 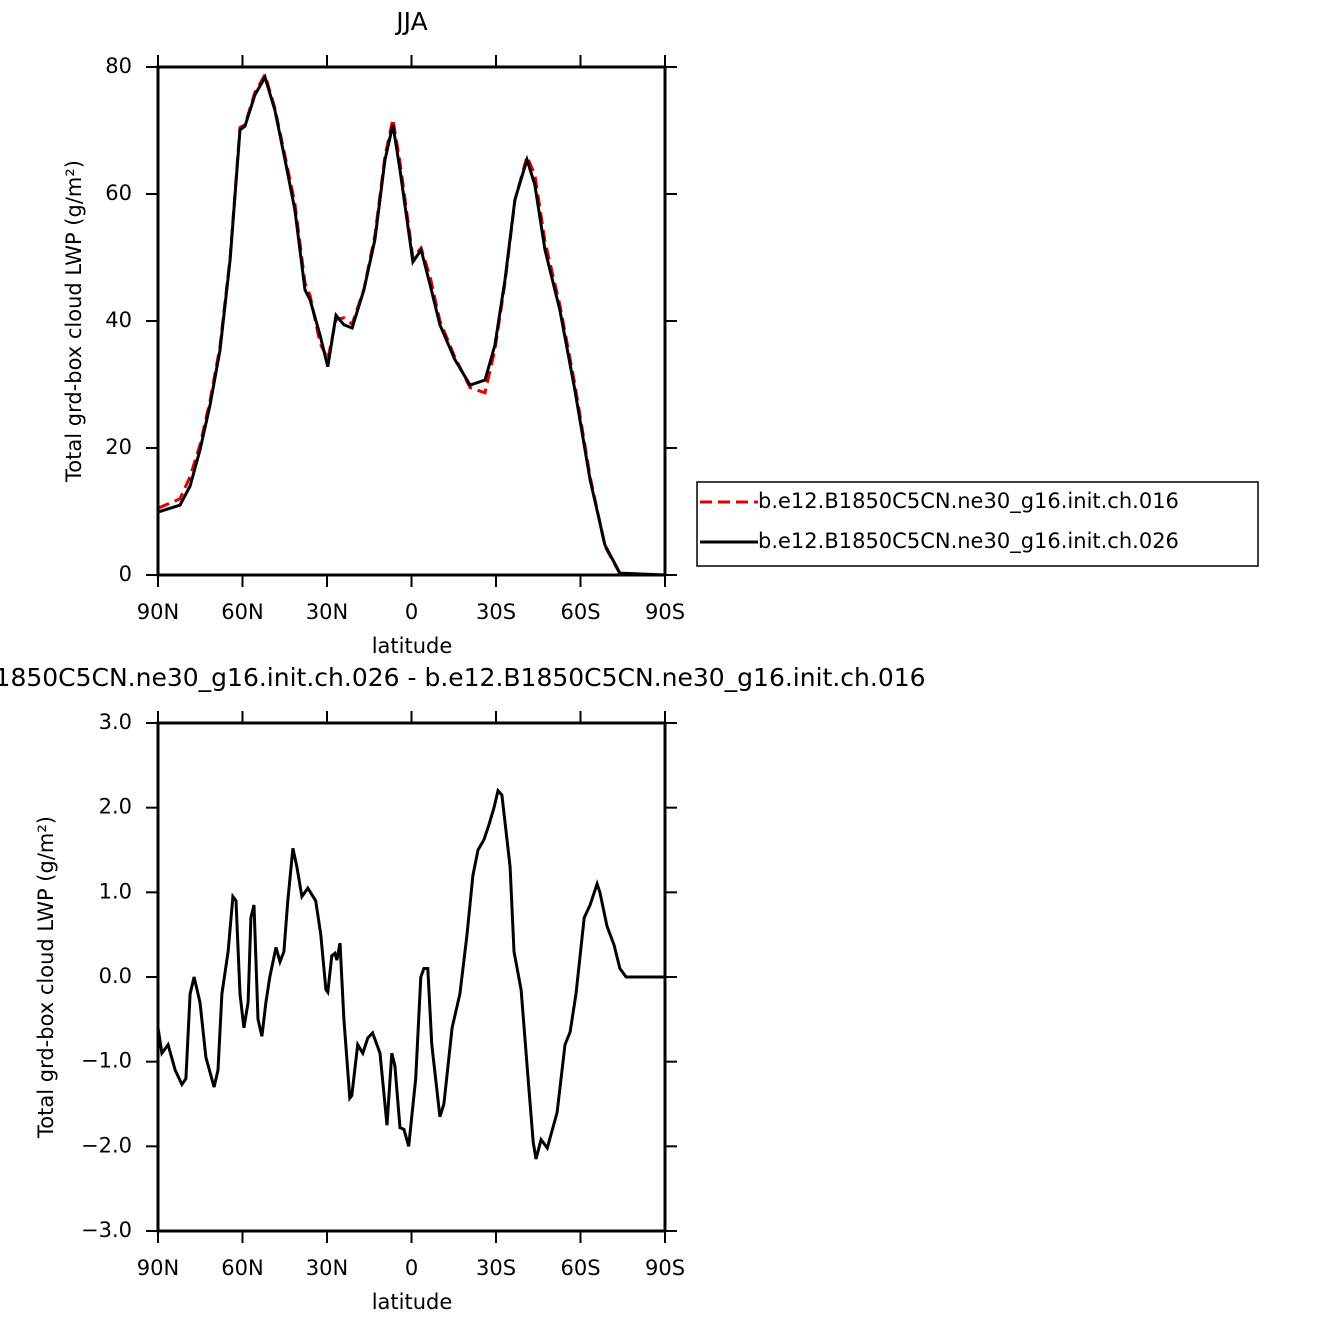 I want to click on y-tick-label: 80, so click(x=118, y=66).